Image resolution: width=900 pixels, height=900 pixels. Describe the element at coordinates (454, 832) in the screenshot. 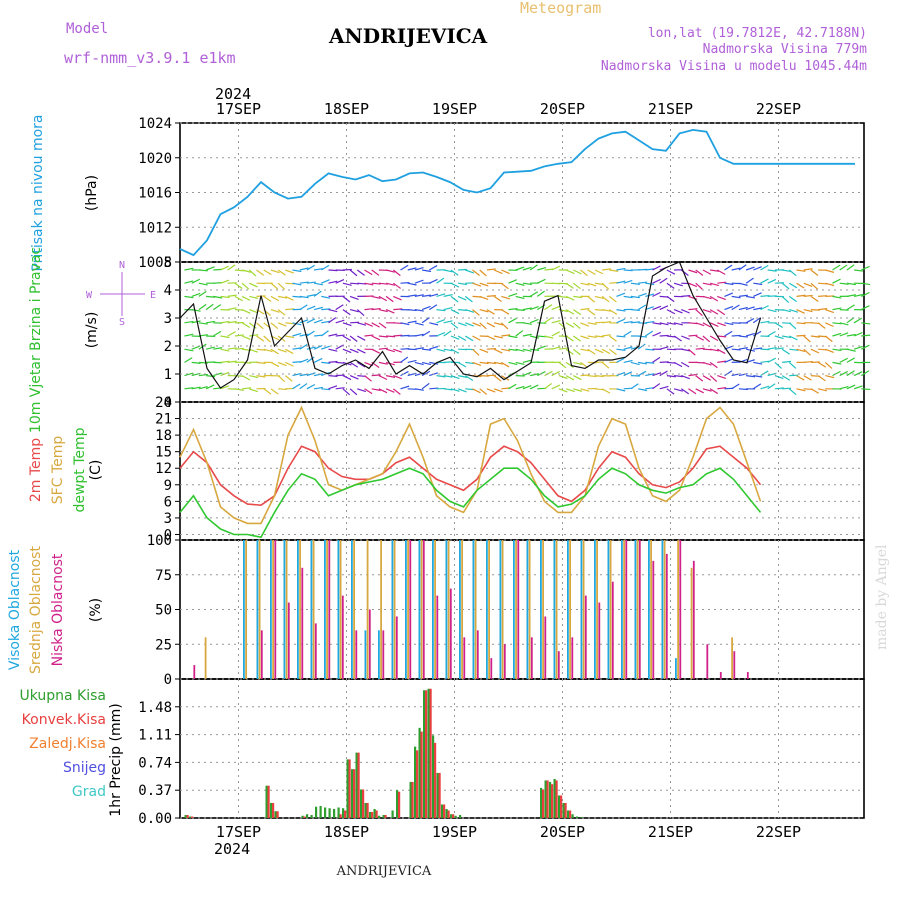

I see `bottom-day-label: 19SEP` at that location.